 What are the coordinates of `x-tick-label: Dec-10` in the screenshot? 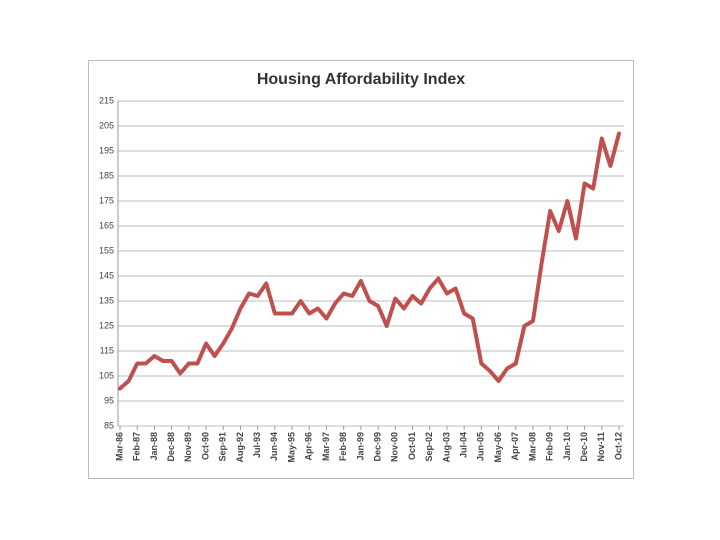 It's located at (584, 447).